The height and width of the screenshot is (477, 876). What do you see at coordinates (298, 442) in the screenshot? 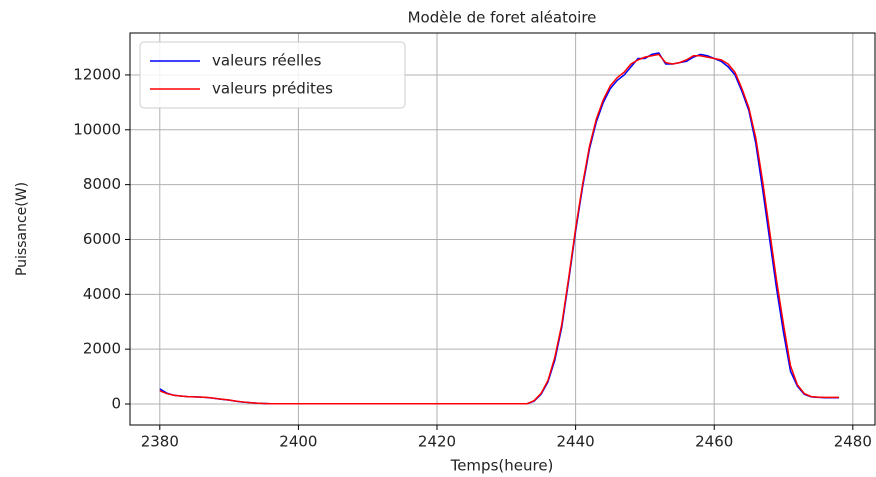
I see `x-tick-label: 2400` at bounding box center [298, 442].